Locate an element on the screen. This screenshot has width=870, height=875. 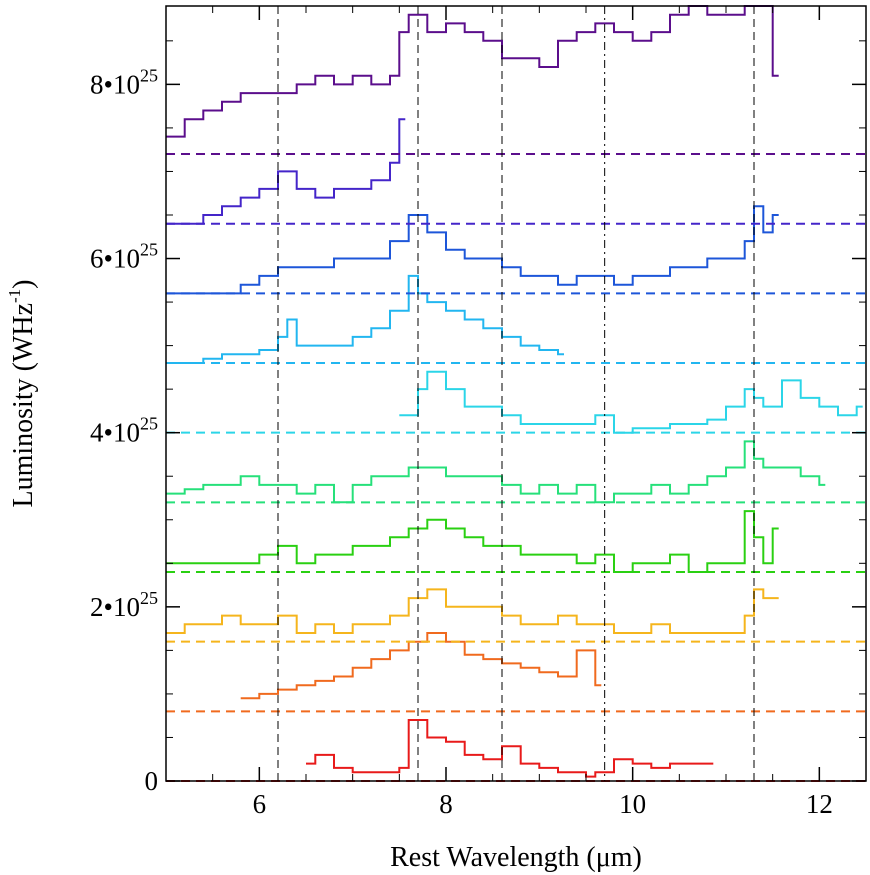
x-tick-label: 6 is located at coordinates (260, 804).